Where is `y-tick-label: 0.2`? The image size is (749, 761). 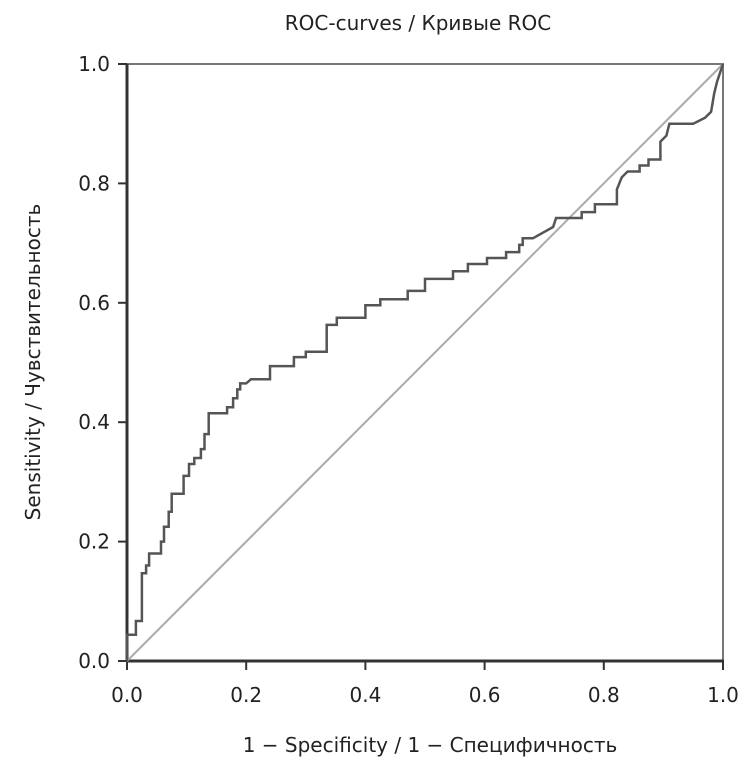
y-tick-label: 0.2 is located at coordinates (94, 542).